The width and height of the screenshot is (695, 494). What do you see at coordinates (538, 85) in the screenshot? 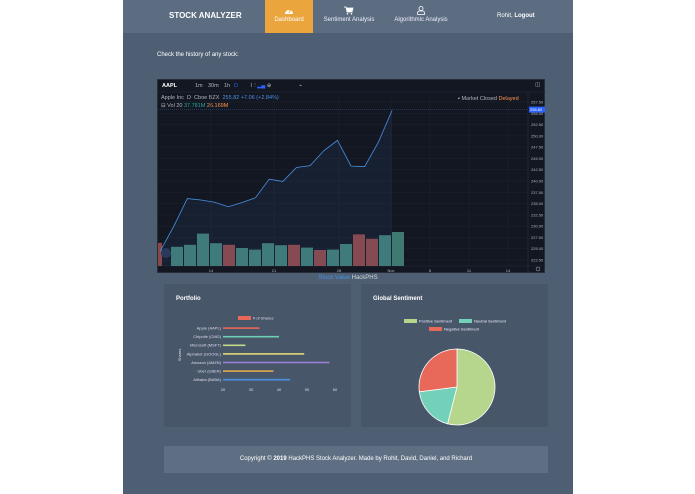
I see `camera-icon: ◫` at bounding box center [538, 85].